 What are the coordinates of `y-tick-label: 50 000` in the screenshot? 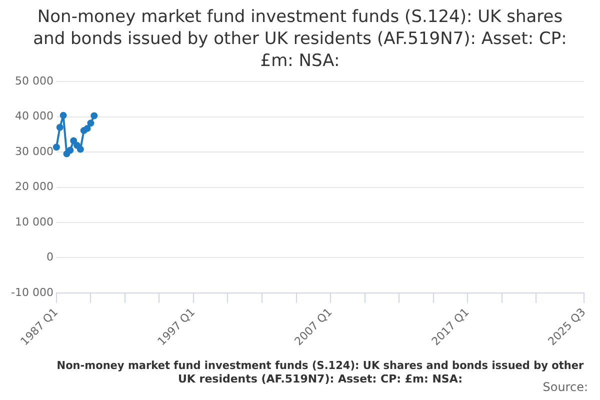 It's located at (34, 81).